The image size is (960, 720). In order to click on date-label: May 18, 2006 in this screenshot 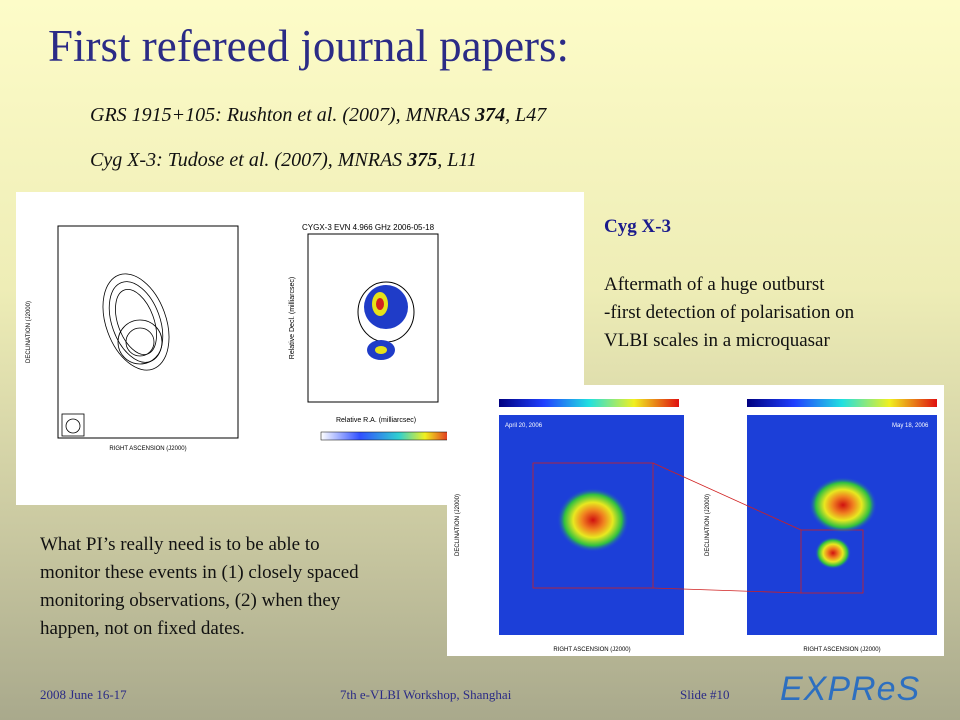, I will do `click(910, 426)`.